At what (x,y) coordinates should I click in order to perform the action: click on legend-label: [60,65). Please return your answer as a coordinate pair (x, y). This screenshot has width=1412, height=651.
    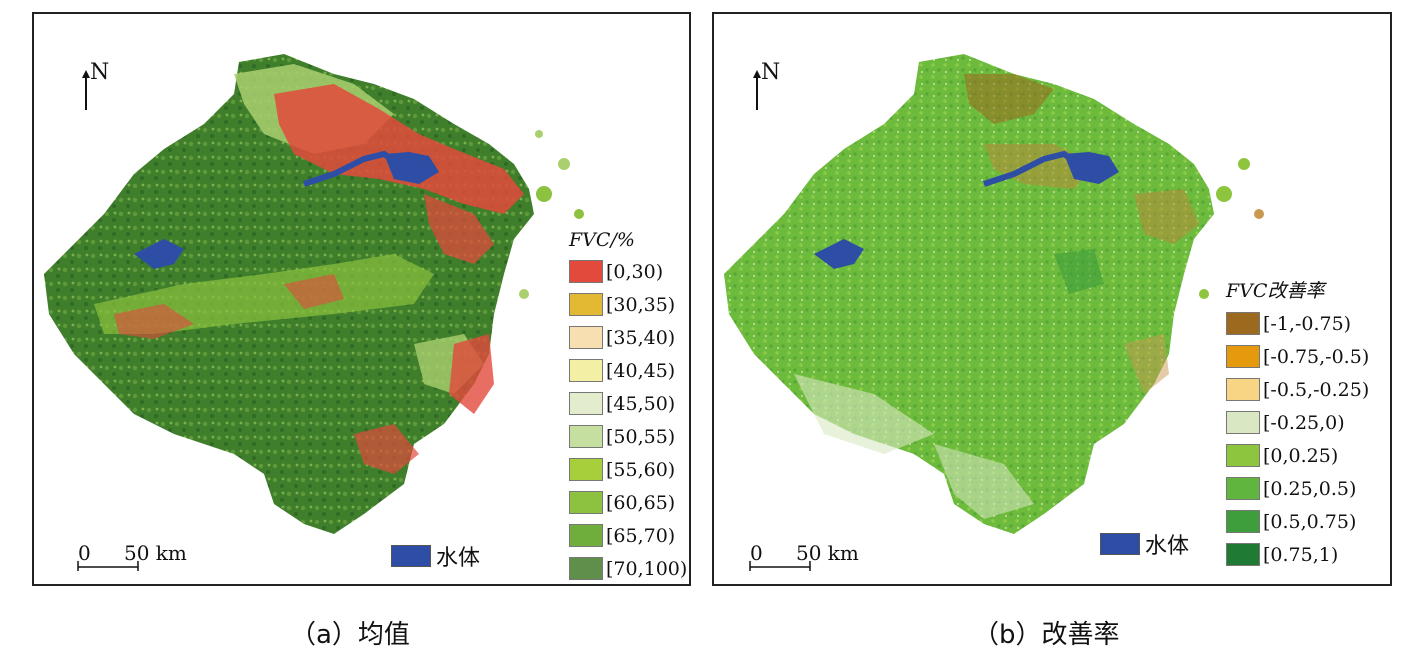
    Looking at the image, I should click on (641, 502).